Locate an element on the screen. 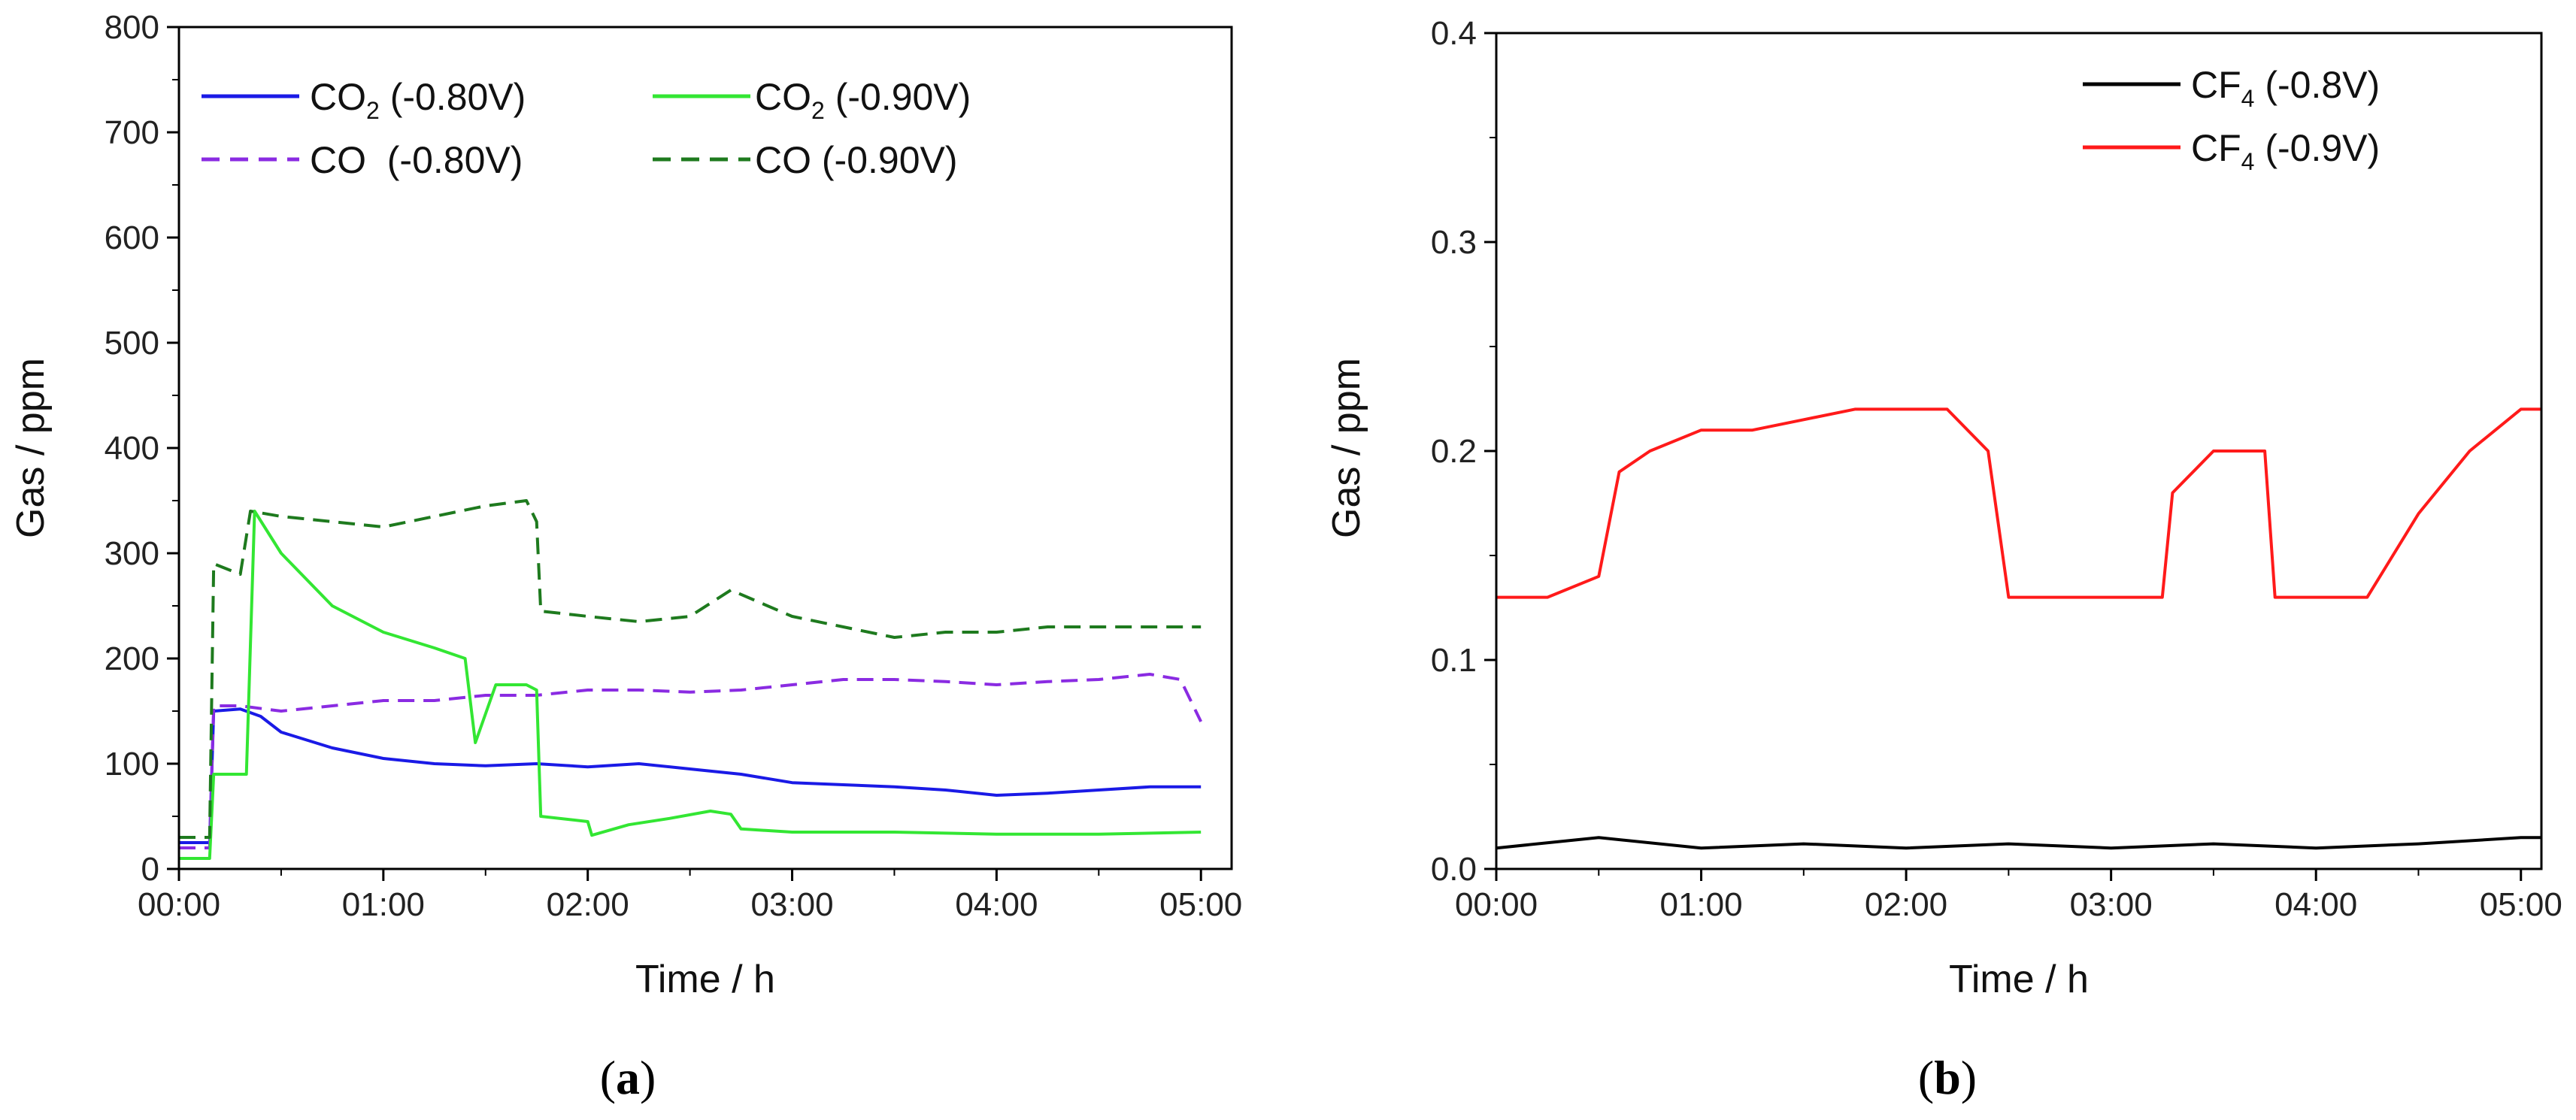  panel-a-x-axis: 00:00 01:00 02:00 03:00 04:00 05:00 is located at coordinates (690, 896).